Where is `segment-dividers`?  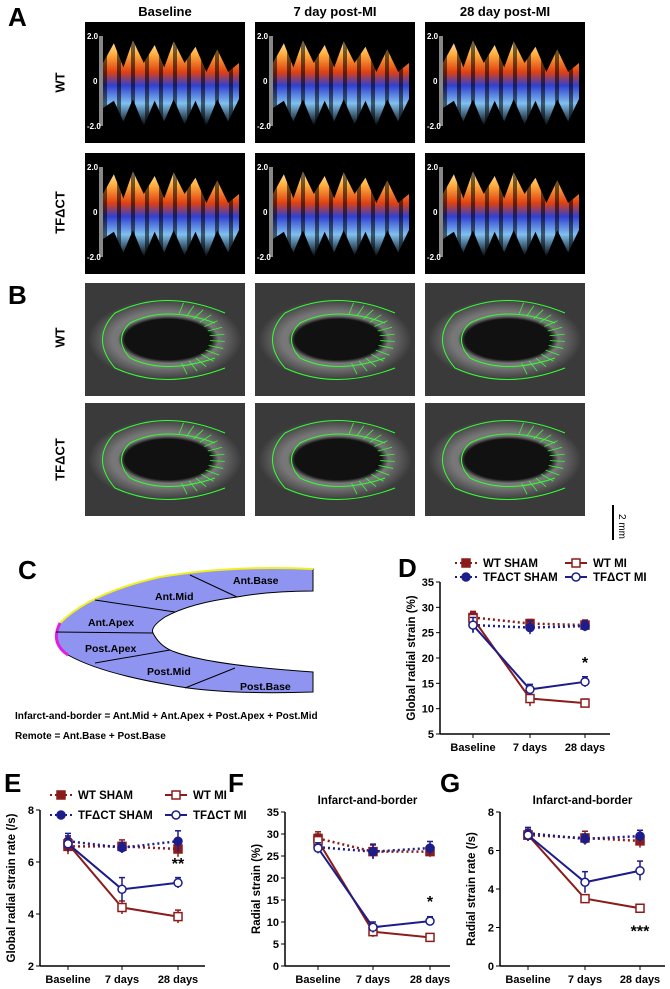 segment-dividers is located at coordinates (146, 631).